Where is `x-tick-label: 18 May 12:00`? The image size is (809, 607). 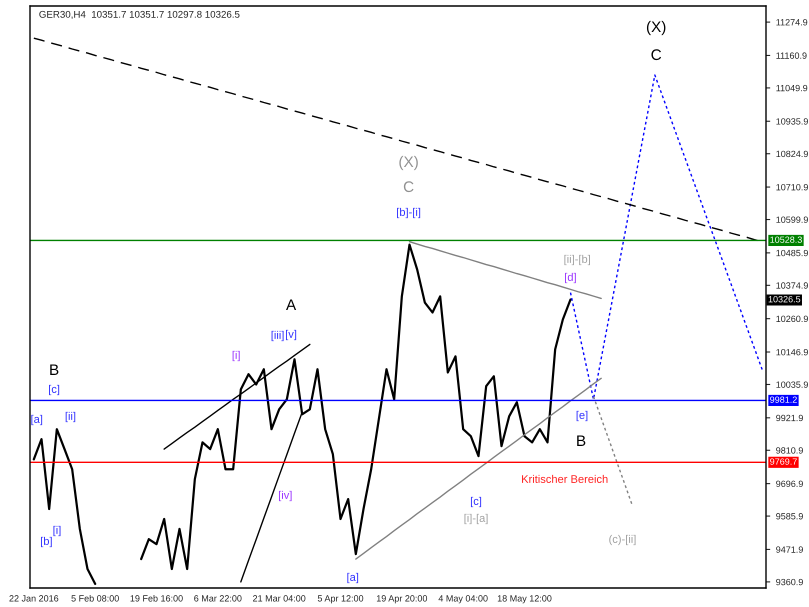
x-tick-label: 18 May 12:00 is located at coordinates (525, 599).